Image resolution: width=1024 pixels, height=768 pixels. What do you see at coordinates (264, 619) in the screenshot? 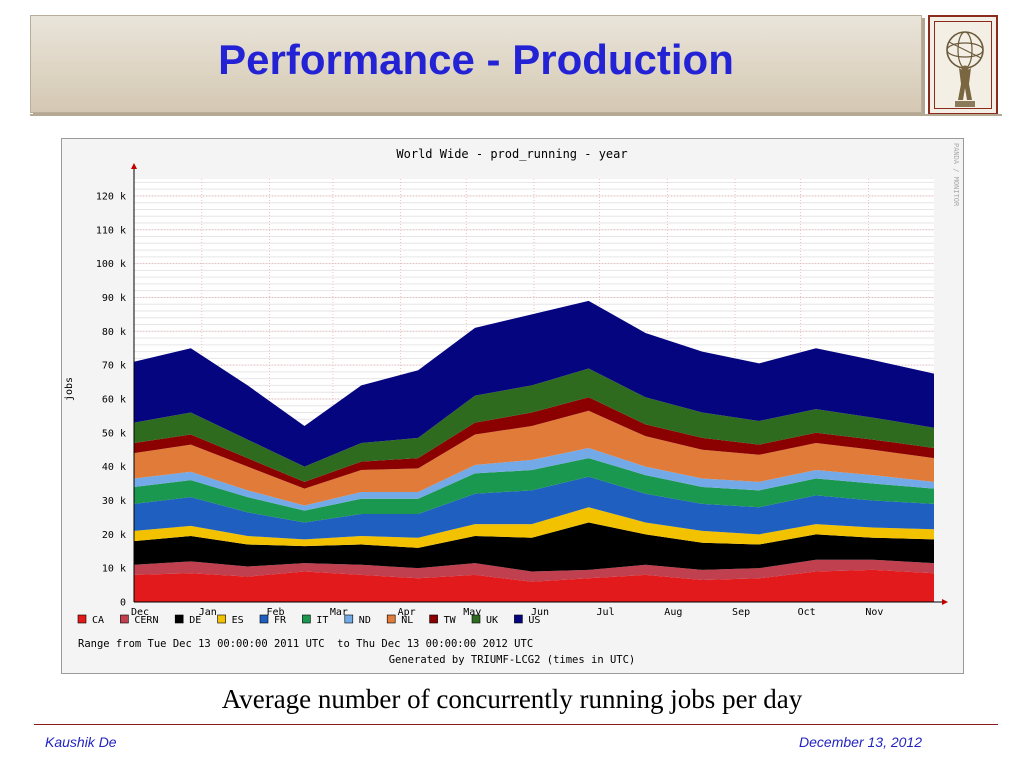
I see `legend-swatch-fr` at bounding box center [264, 619].